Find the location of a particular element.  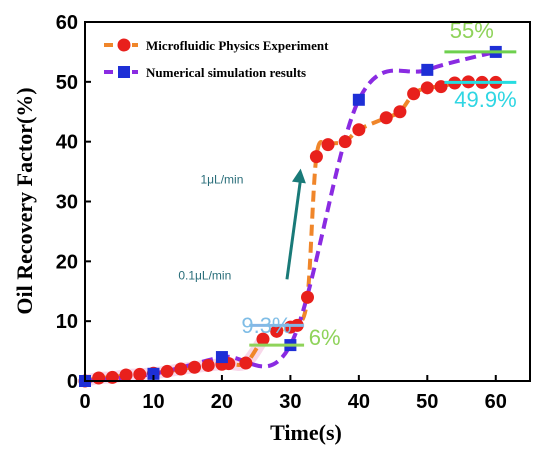

legend-label: Numerical simulation results is located at coordinates (226, 72).